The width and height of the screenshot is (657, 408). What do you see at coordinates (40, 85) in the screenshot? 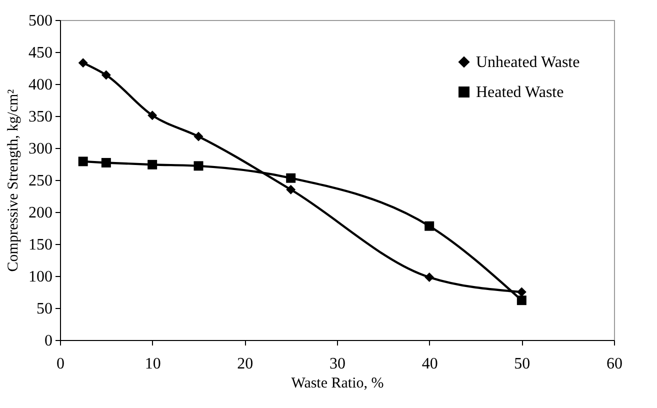
I see `y-tick-label: 400` at bounding box center [40, 85].